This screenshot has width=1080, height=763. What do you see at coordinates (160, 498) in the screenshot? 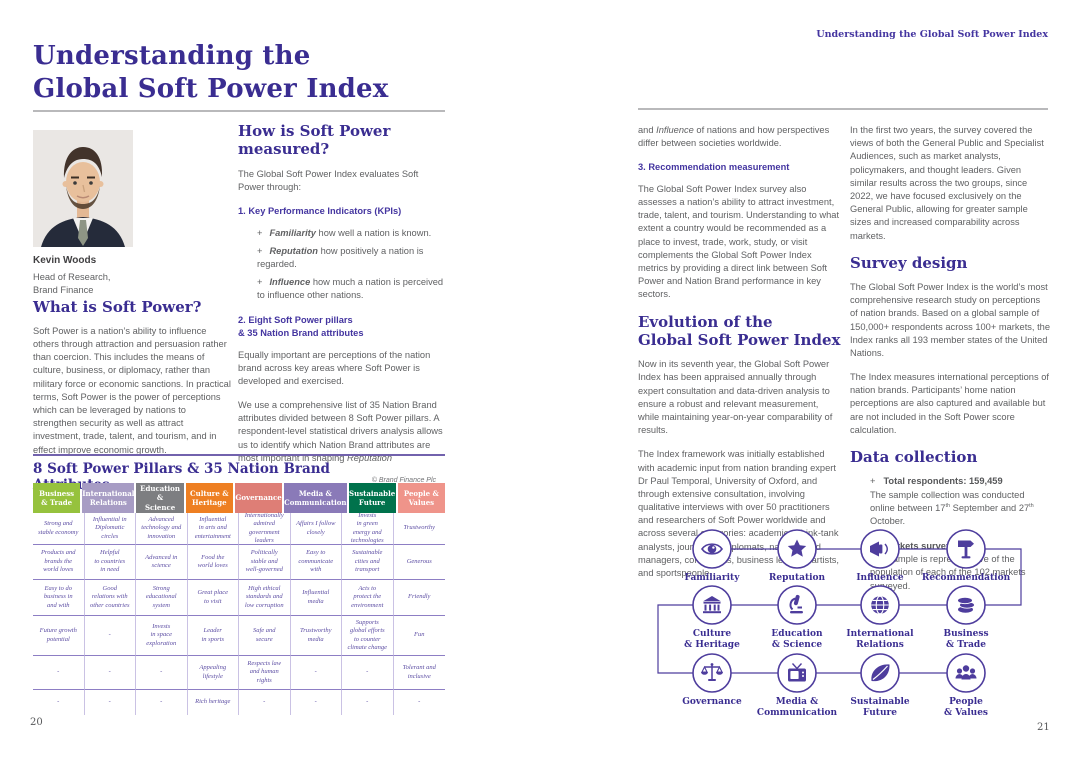
I see `column-header: Education & Science` at bounding box center [160, 498].